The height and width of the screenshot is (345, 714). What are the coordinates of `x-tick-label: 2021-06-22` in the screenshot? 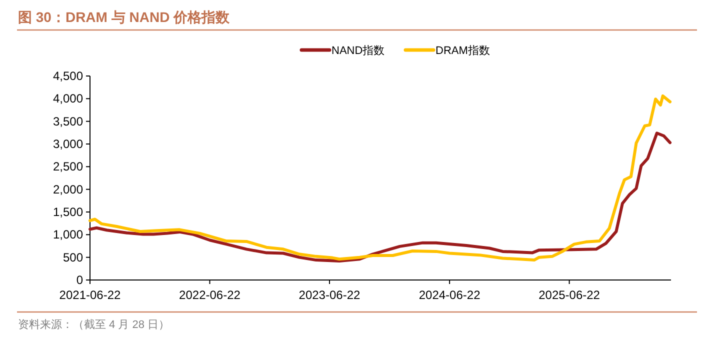 It's located at (90, 295).